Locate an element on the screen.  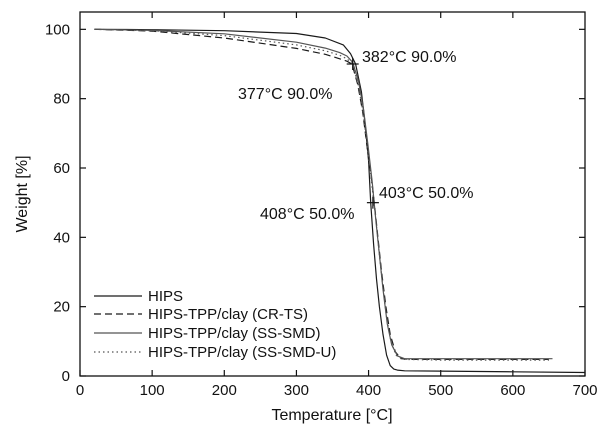
annotation-377: 377°C 90.0% is located at coordinates (285, 94).